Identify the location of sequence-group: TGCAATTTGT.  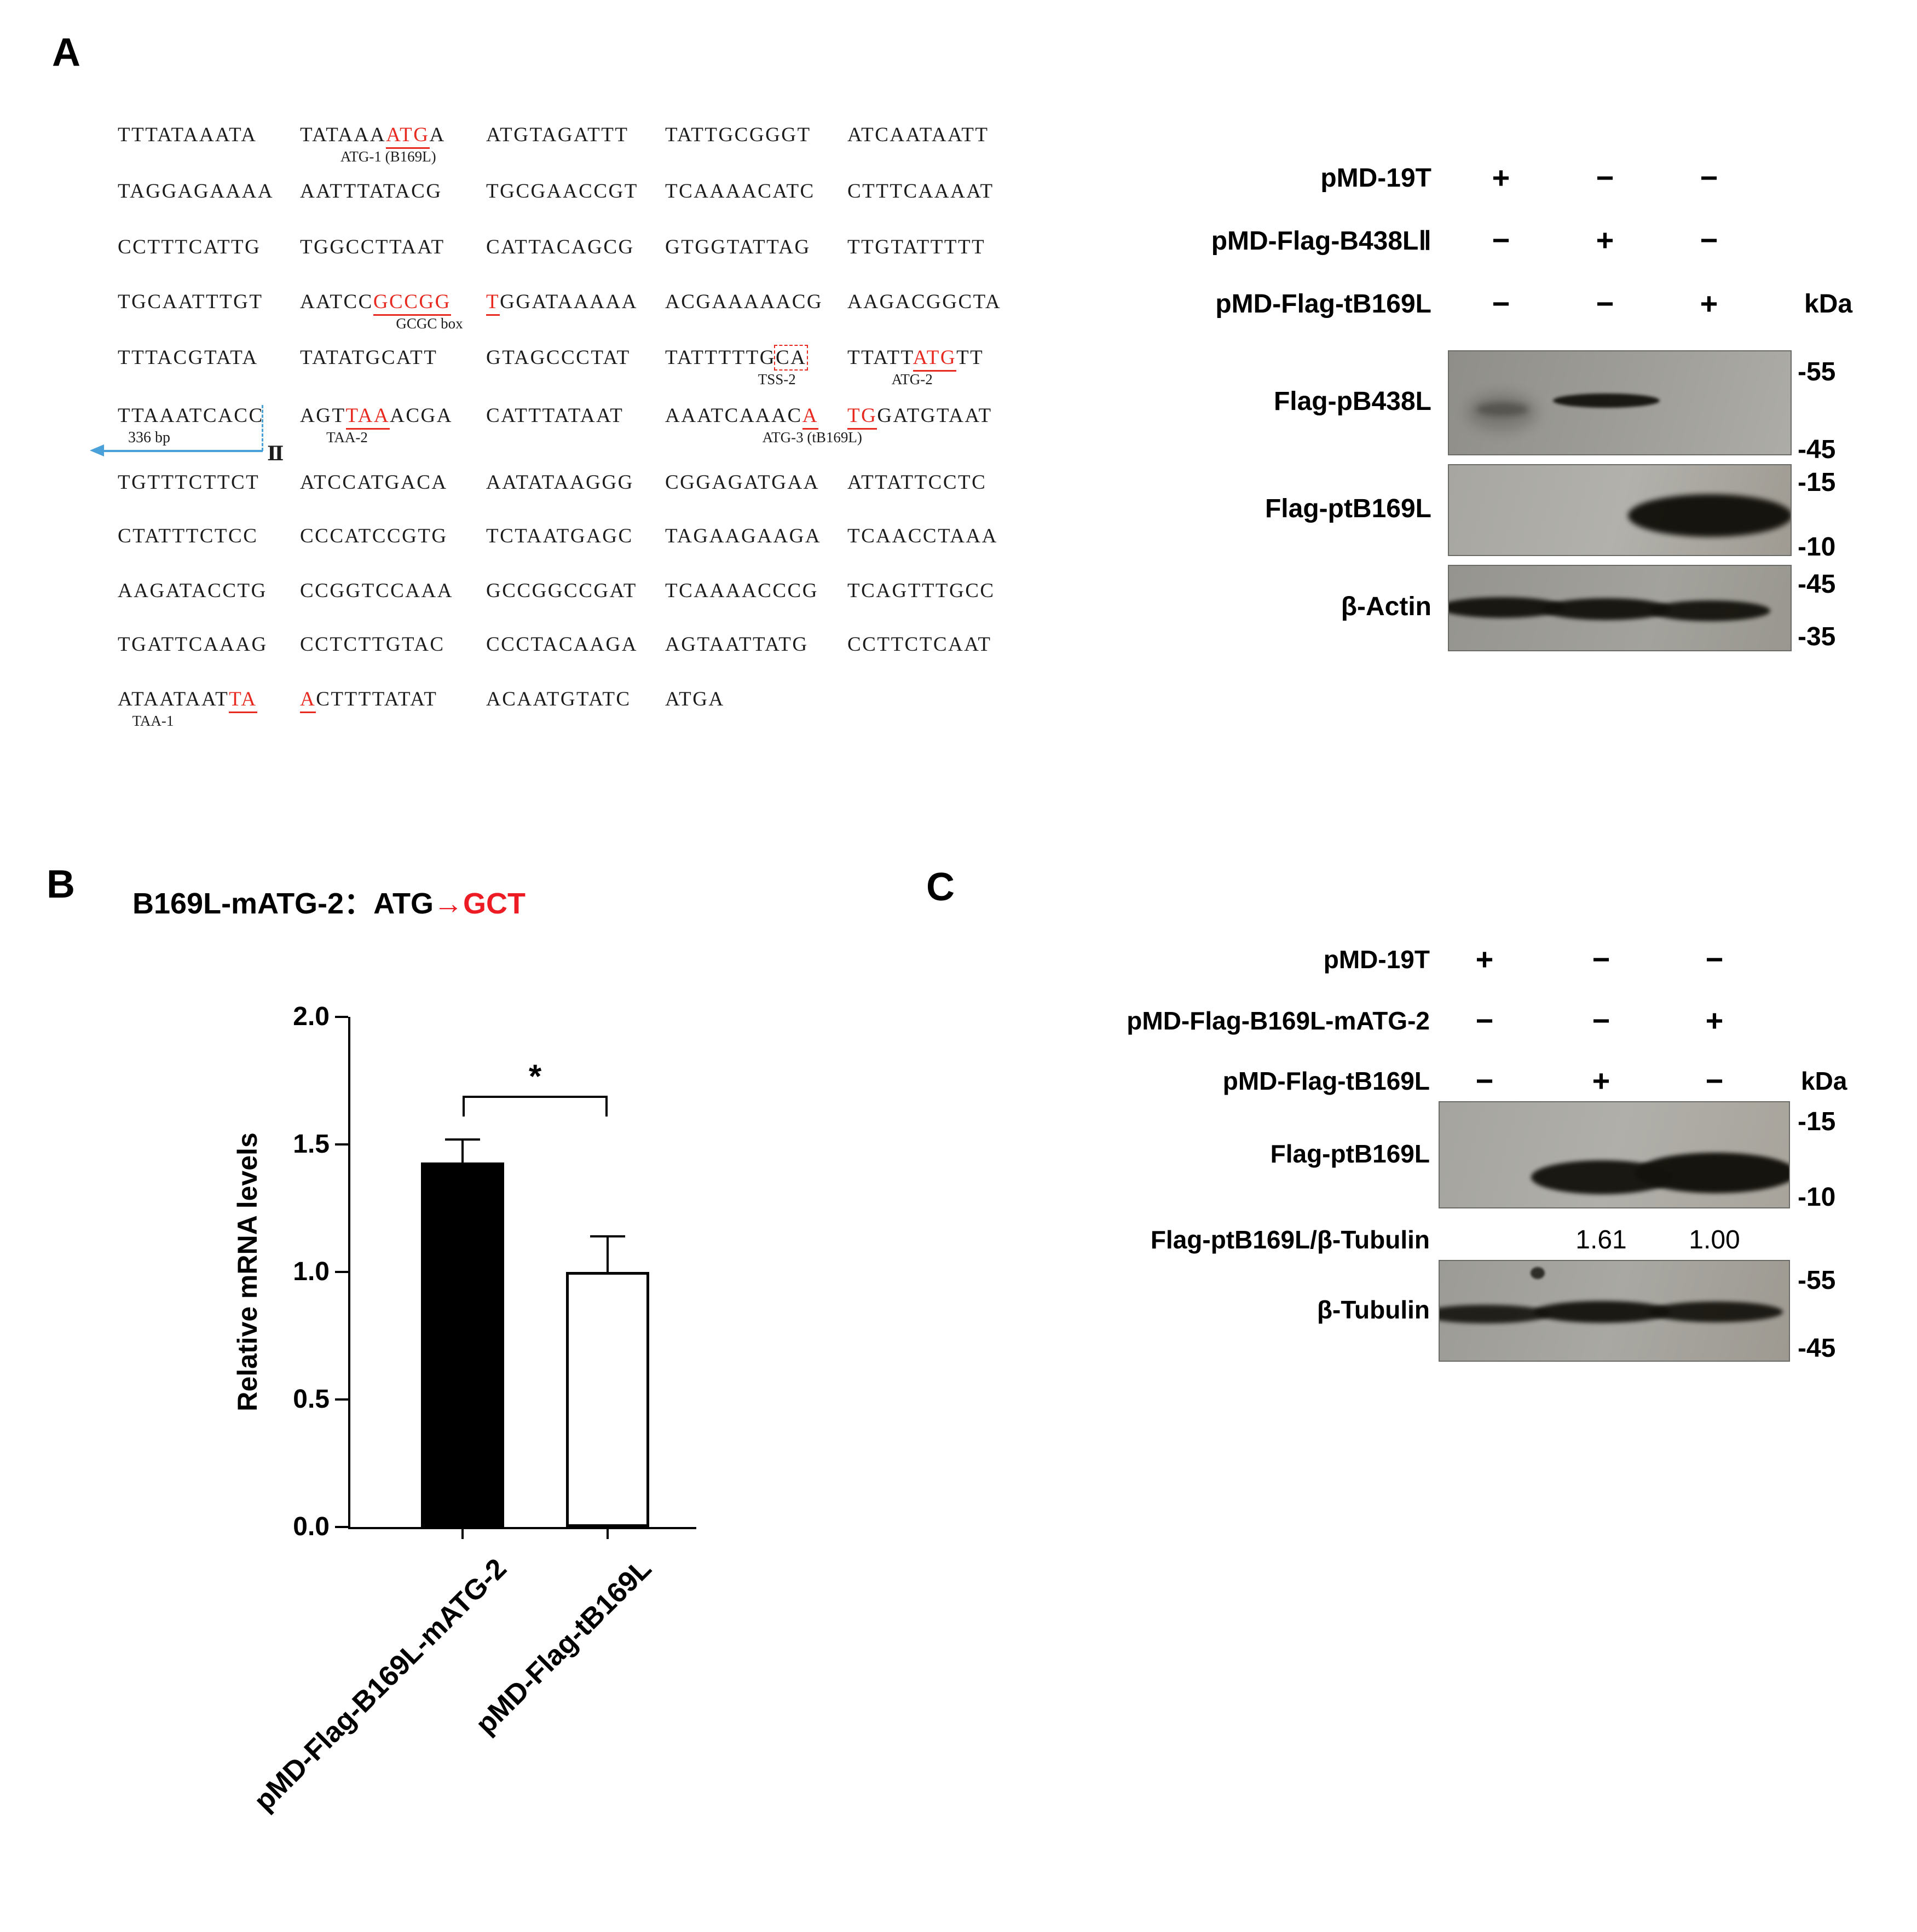
(191, 302).